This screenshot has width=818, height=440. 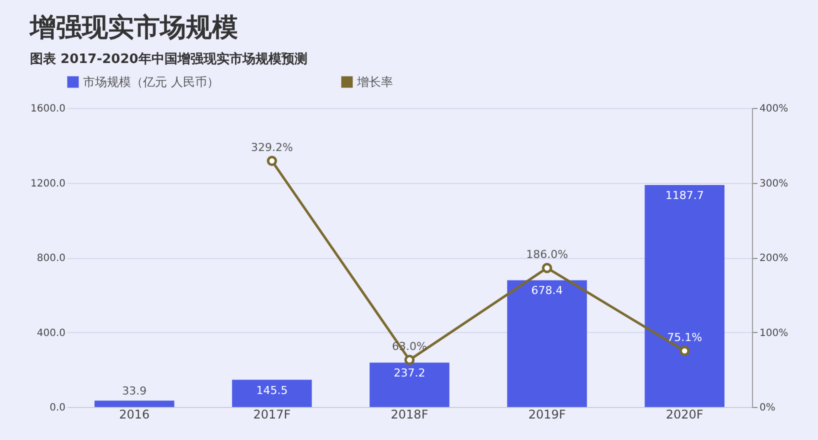 I want to click on data-label: 329.2%, so click(x=271, y=147).